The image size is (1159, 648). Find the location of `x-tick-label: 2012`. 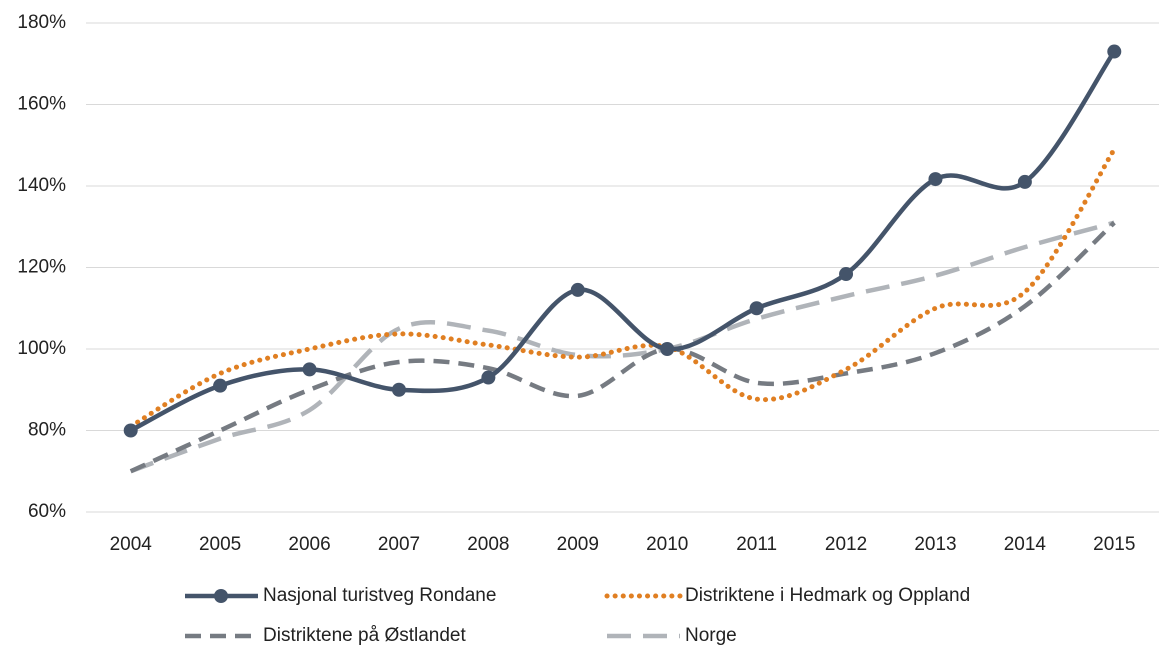

x-tick-label: 2012 is located at coordinates (846, 544).